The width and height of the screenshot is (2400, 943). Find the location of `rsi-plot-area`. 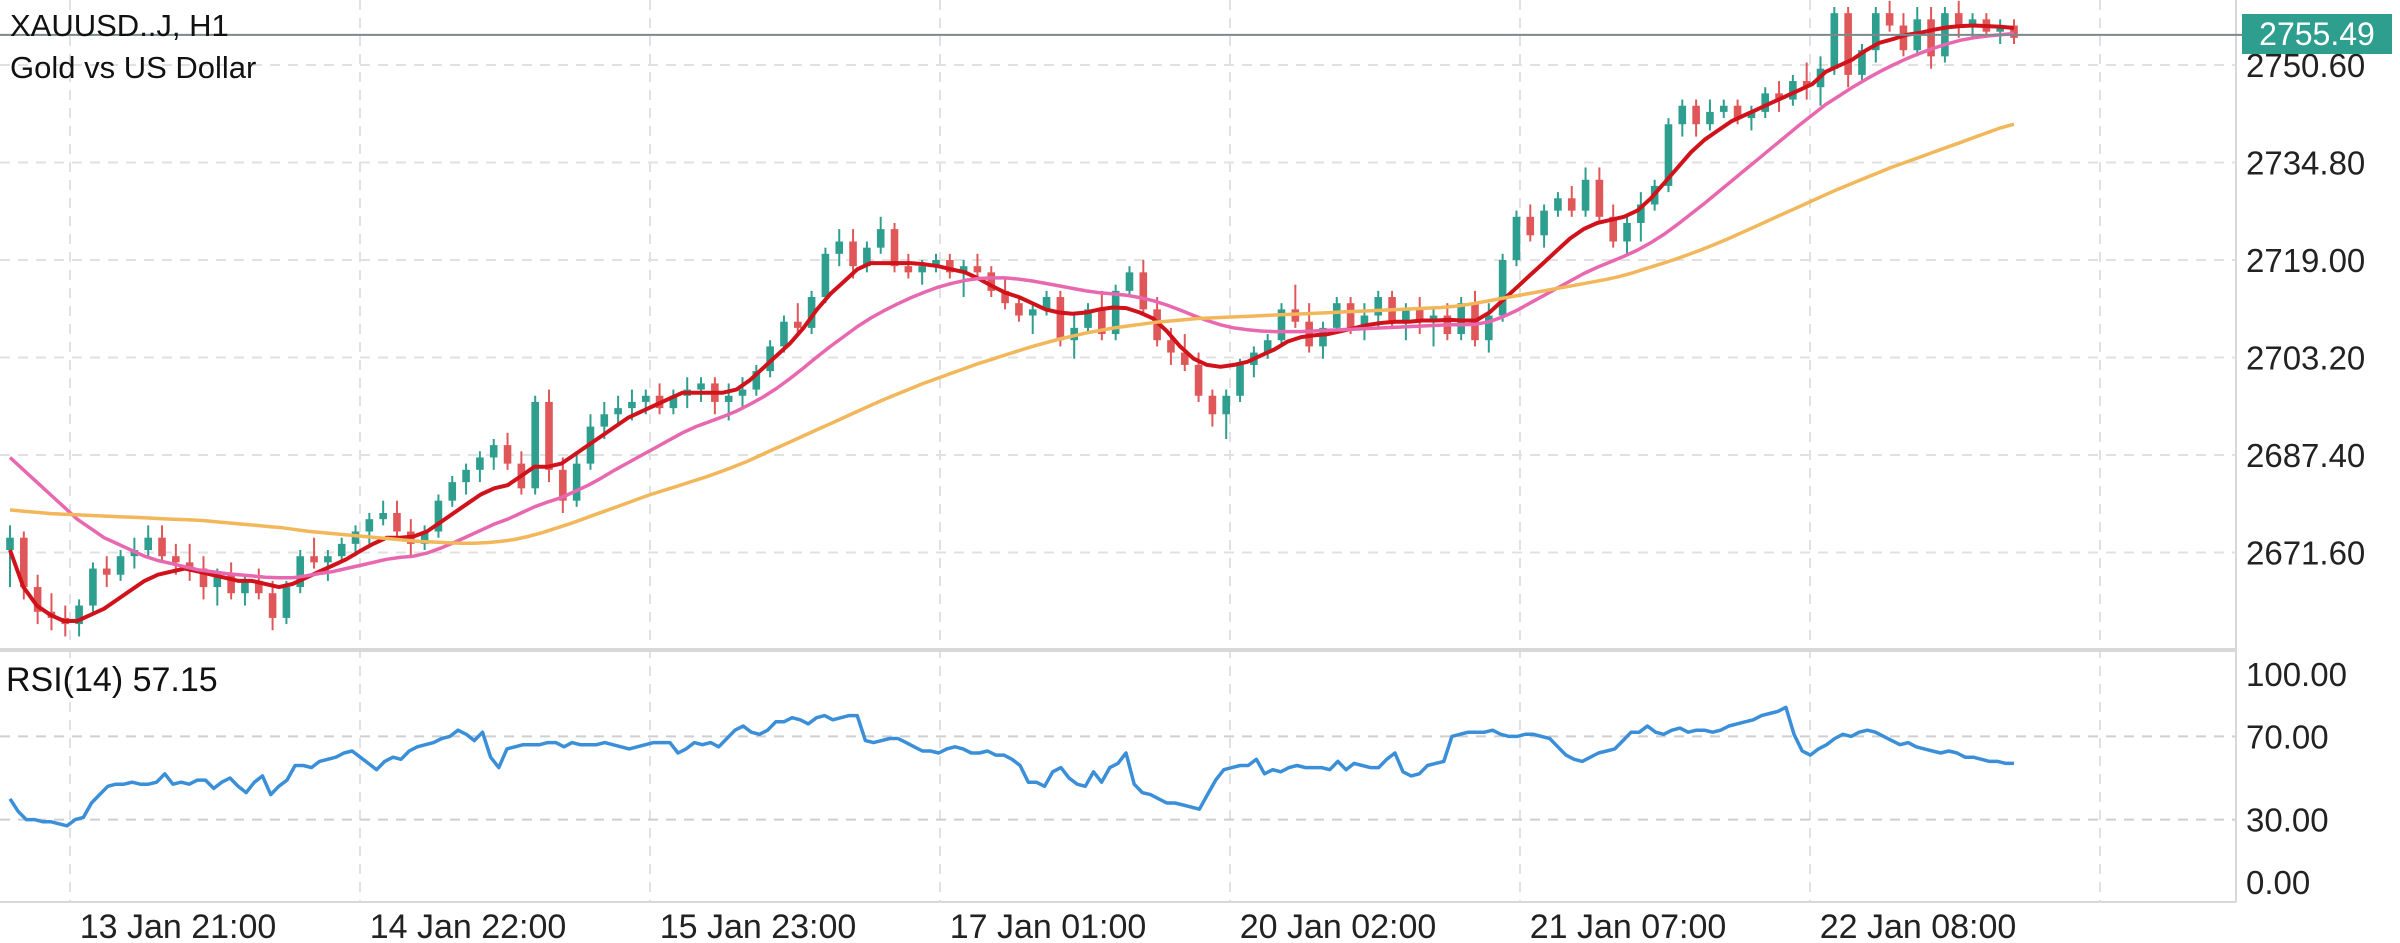

rsi-plot-area is located at coordinates (1011, 766).